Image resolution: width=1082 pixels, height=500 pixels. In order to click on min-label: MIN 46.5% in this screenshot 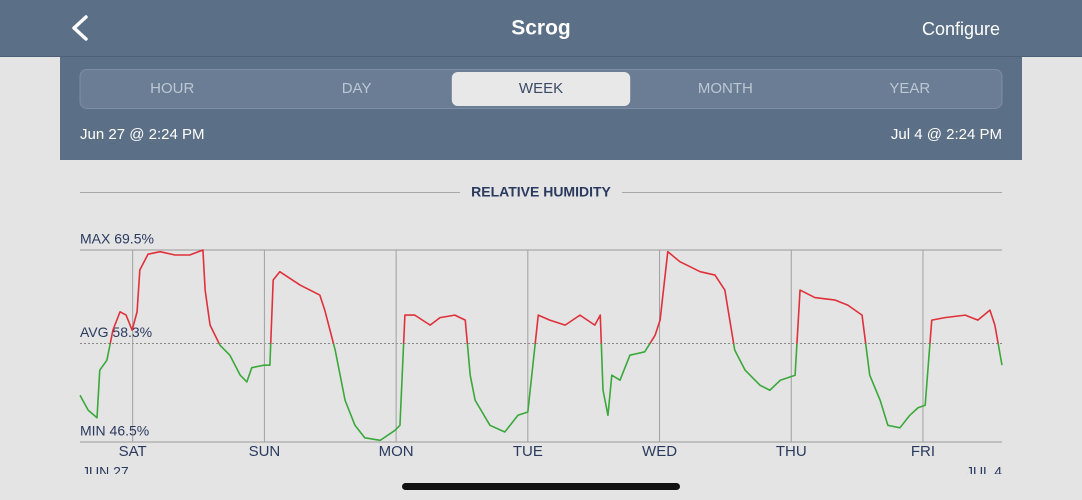, I will do `click(114, 431)`.